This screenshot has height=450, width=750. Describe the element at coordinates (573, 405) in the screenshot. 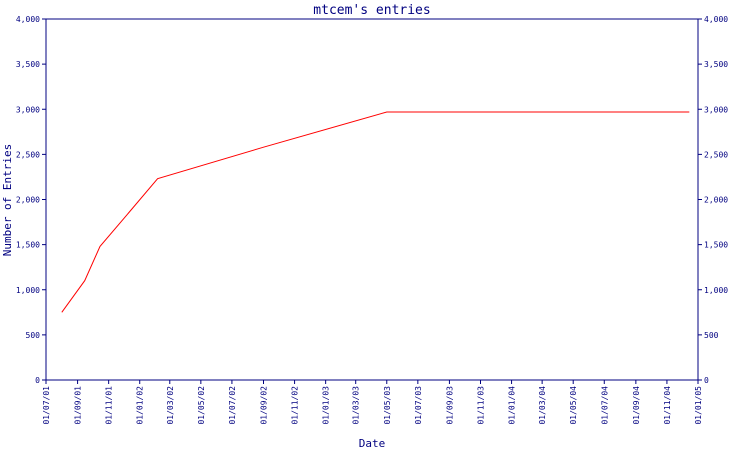

I see `x-tick-label: 01/05/04` at that location.